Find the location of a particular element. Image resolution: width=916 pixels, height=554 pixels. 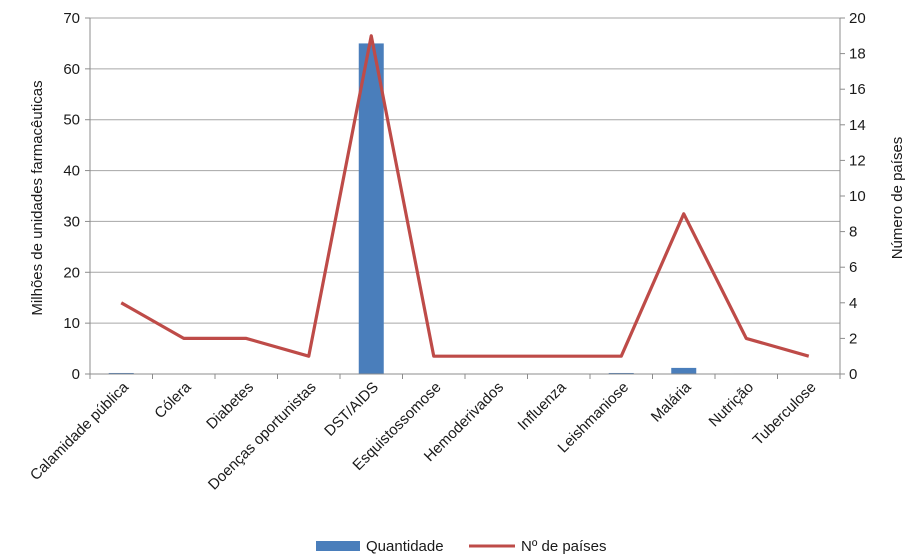

x-tick-label: Doenças oportunistas is located at coordinates (262, 436).